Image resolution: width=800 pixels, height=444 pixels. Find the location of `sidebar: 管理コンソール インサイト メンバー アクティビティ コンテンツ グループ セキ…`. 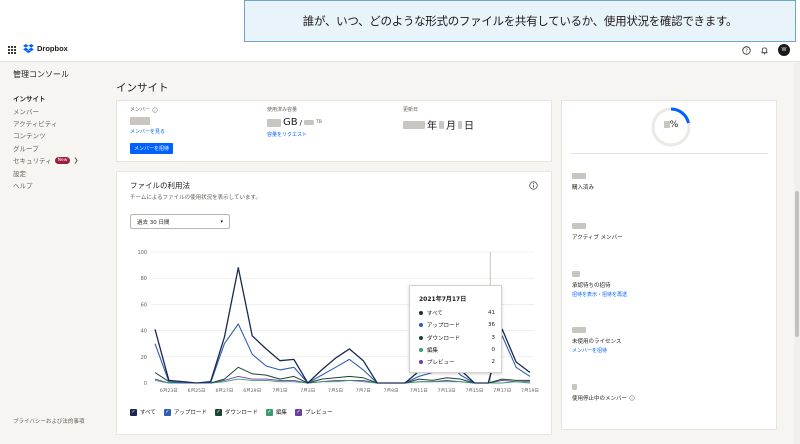

sidebar: 管理コンソール インサイト メンバー アクティビティ コンテンツ グループ セキ… is located at coordinates (54, 253).